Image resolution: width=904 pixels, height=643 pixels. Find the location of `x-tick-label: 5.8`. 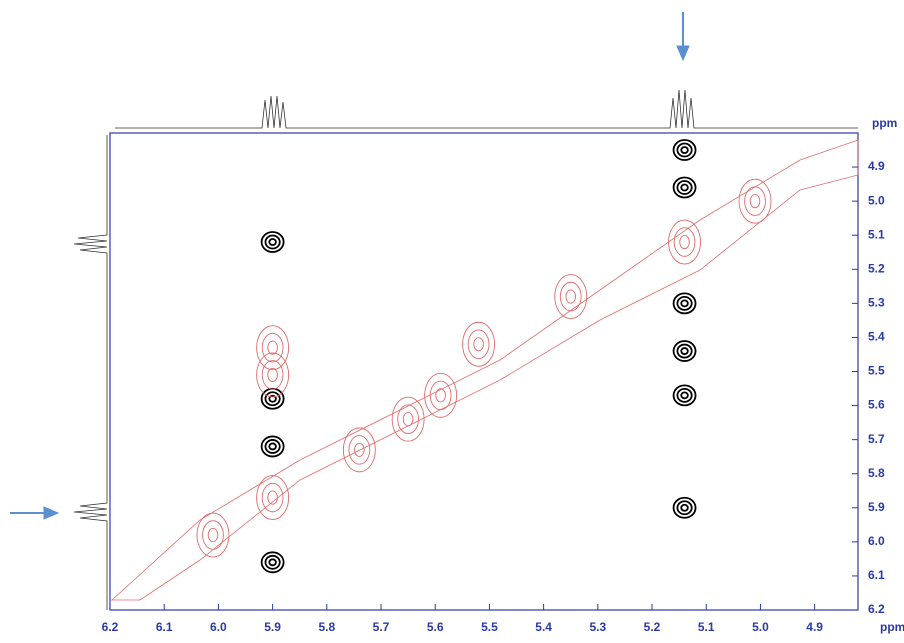

x-tick-label: 5.8 is located at coordinates (326, 627).